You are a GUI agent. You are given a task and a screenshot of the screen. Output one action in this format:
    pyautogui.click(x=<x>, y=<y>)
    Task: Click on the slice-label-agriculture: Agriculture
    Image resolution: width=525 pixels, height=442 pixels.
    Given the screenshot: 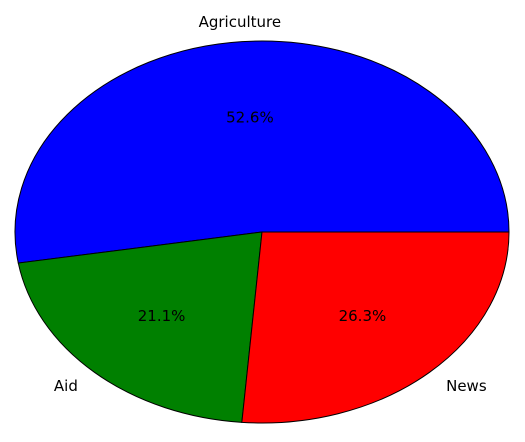 What is the action you would take?
    pyautogui.click(x=240, y=22)
    